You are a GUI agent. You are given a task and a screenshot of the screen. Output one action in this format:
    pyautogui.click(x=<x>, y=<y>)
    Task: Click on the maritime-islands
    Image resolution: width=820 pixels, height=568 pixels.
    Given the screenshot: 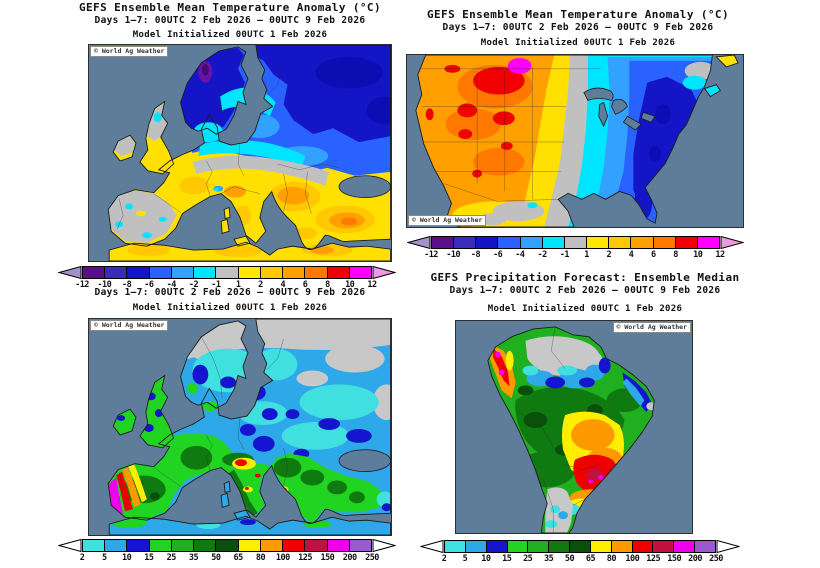 What is the action you would take?
    pyautogui.click(x=721, y=76)
    